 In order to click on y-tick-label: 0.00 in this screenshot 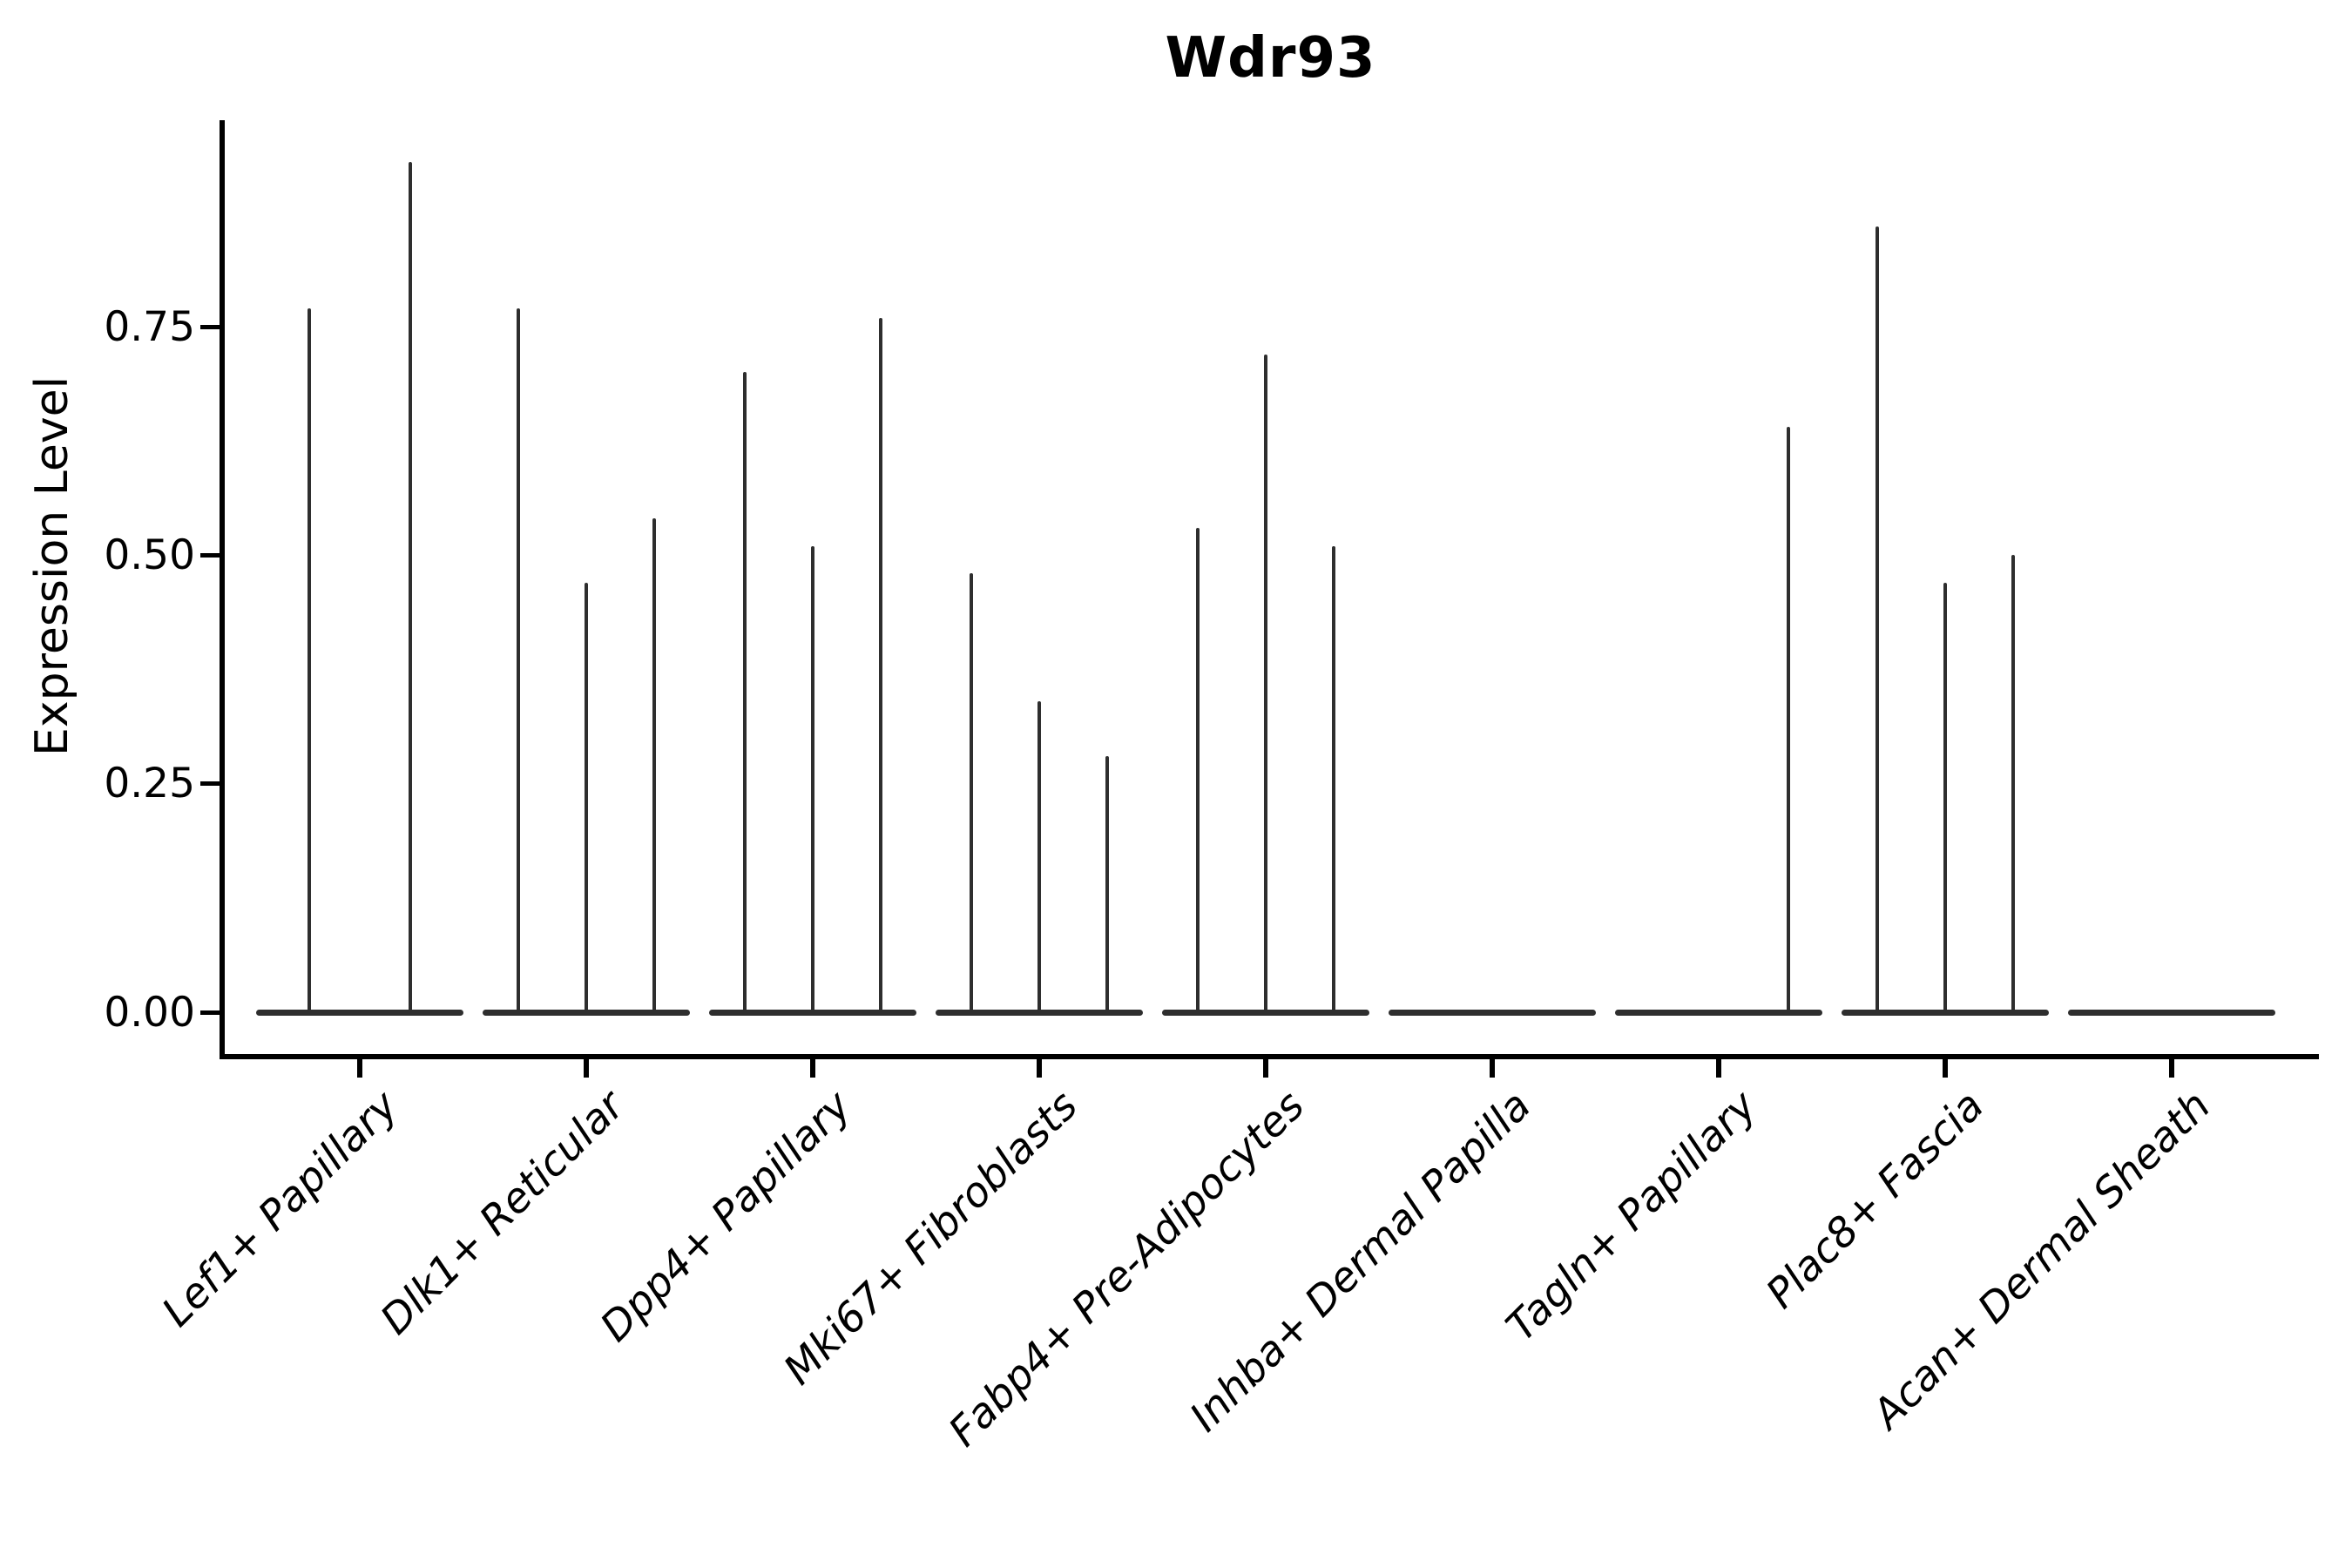, I will do `click(150, 1013)`.